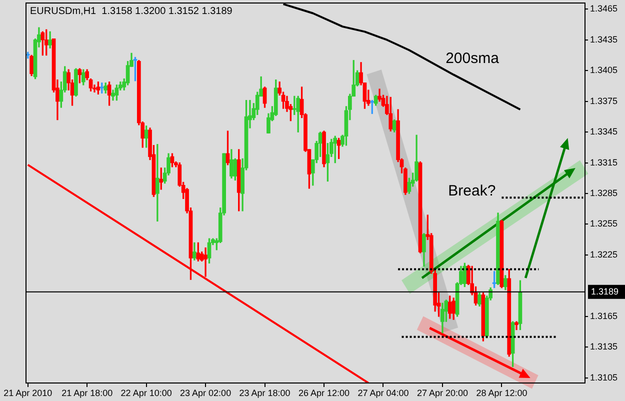 This screenshot has height=401, width=625. I want to click on x-tick-label: 22 Apr 10:00, so click(146, 393).